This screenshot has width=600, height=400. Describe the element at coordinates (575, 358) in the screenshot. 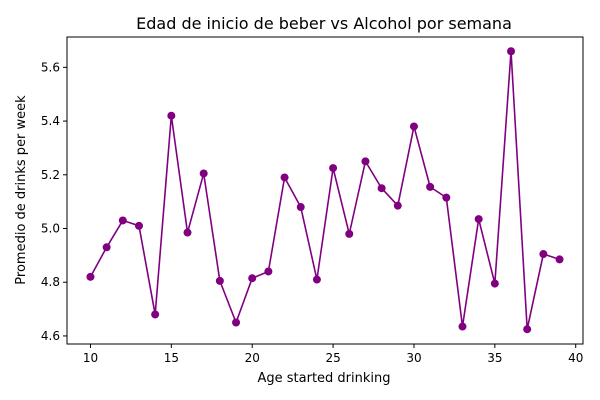

I see `x-tick-label: 40` at that location.